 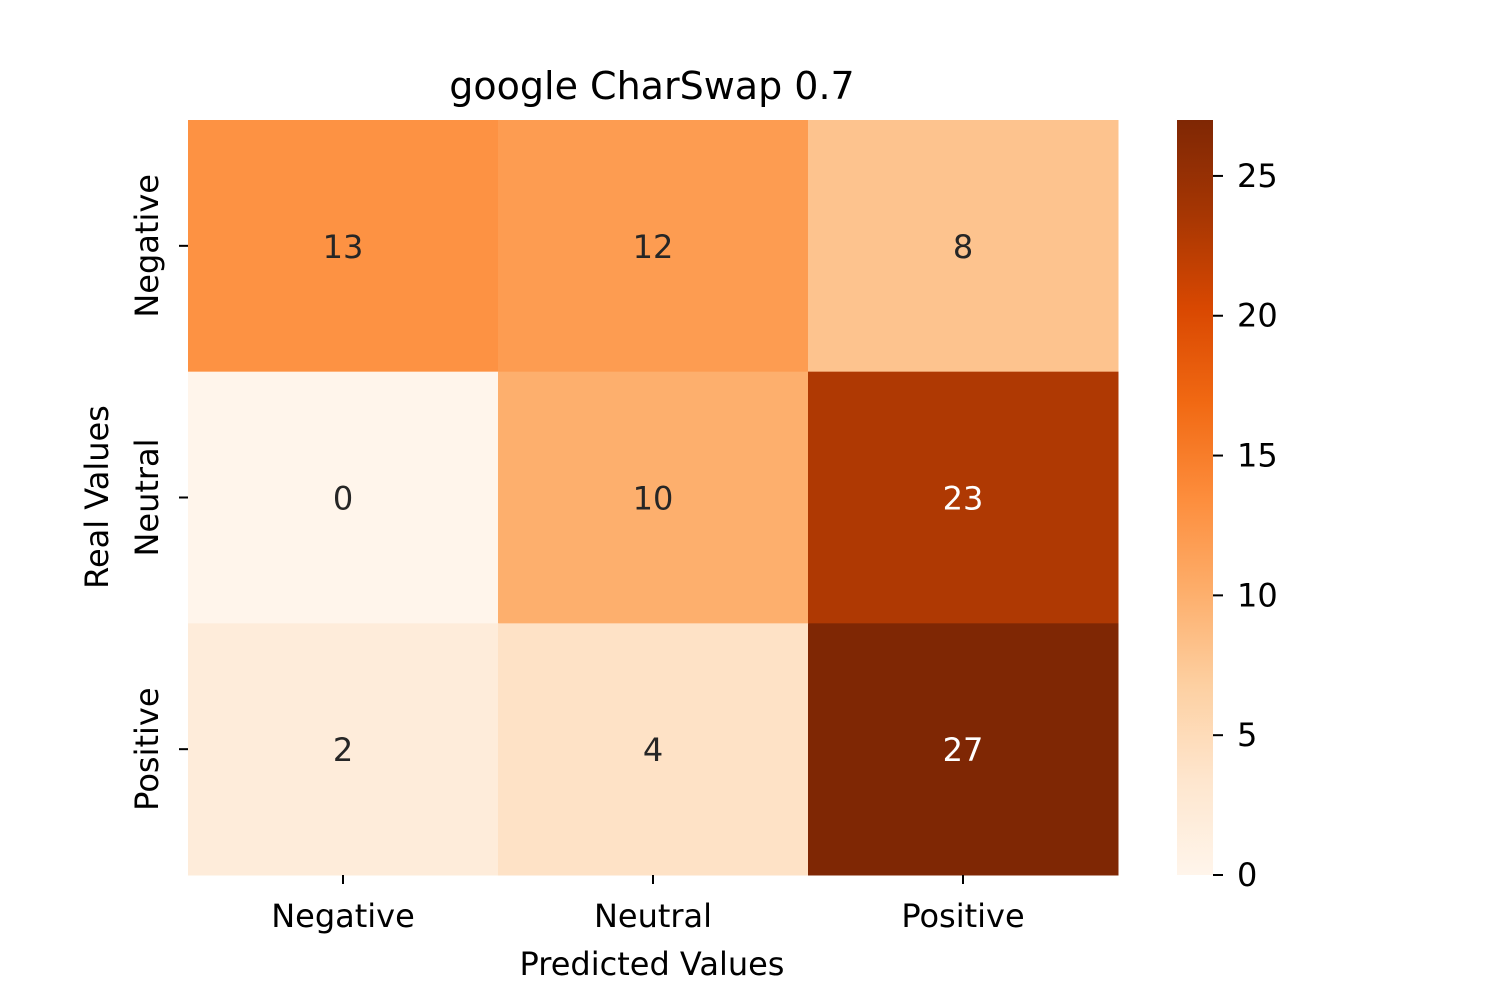 I want to click on cell-value-label: 8, so click(x=963, y=247).